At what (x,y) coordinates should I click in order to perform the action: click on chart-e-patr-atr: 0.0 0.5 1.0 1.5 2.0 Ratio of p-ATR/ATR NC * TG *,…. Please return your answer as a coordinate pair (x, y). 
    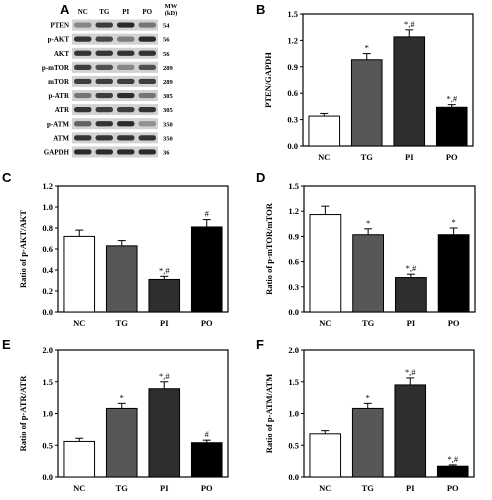
    Looking at the image, I should click on (123, 419).